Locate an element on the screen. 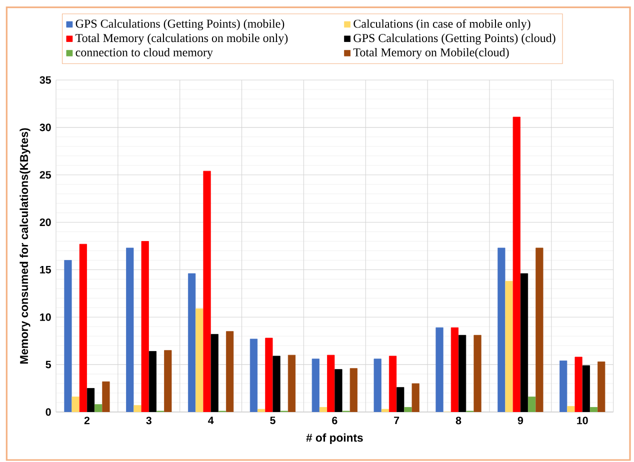 This screenshot has height=462, width=634. x-axis-title: # of points is located at coordinates (334, 438).